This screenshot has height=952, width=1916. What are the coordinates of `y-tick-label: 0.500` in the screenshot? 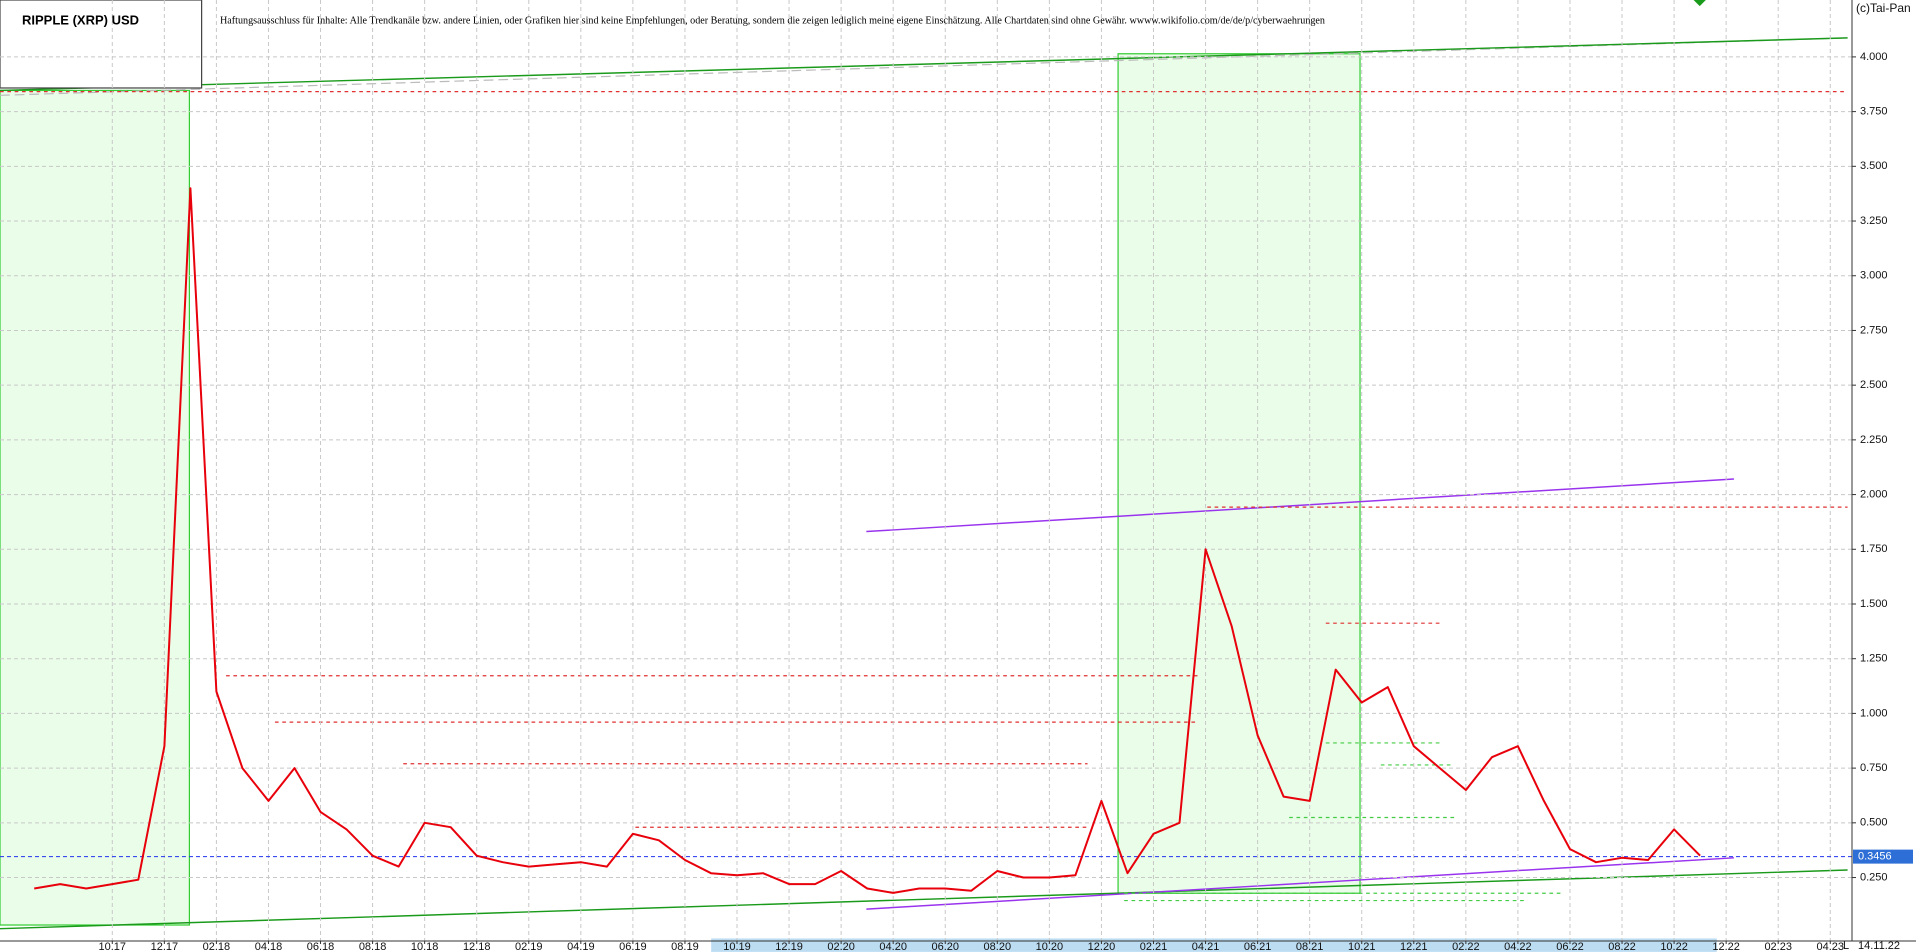 It's located at (1874, 823).